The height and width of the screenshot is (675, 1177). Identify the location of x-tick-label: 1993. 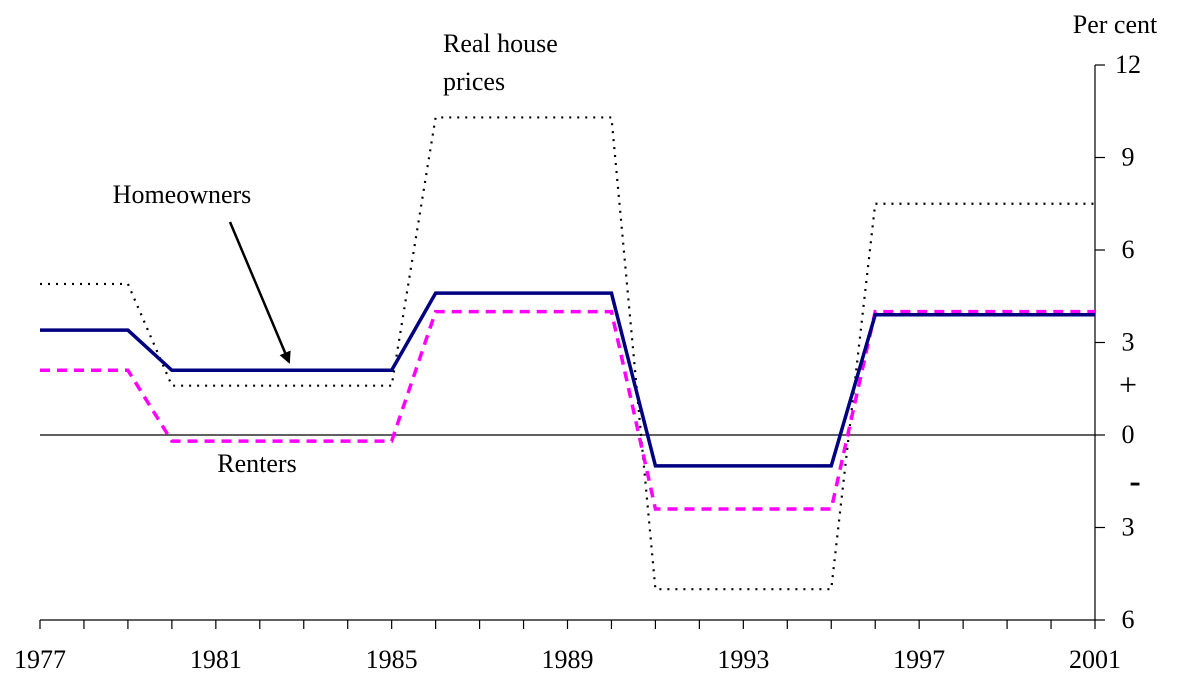
(743, 659).